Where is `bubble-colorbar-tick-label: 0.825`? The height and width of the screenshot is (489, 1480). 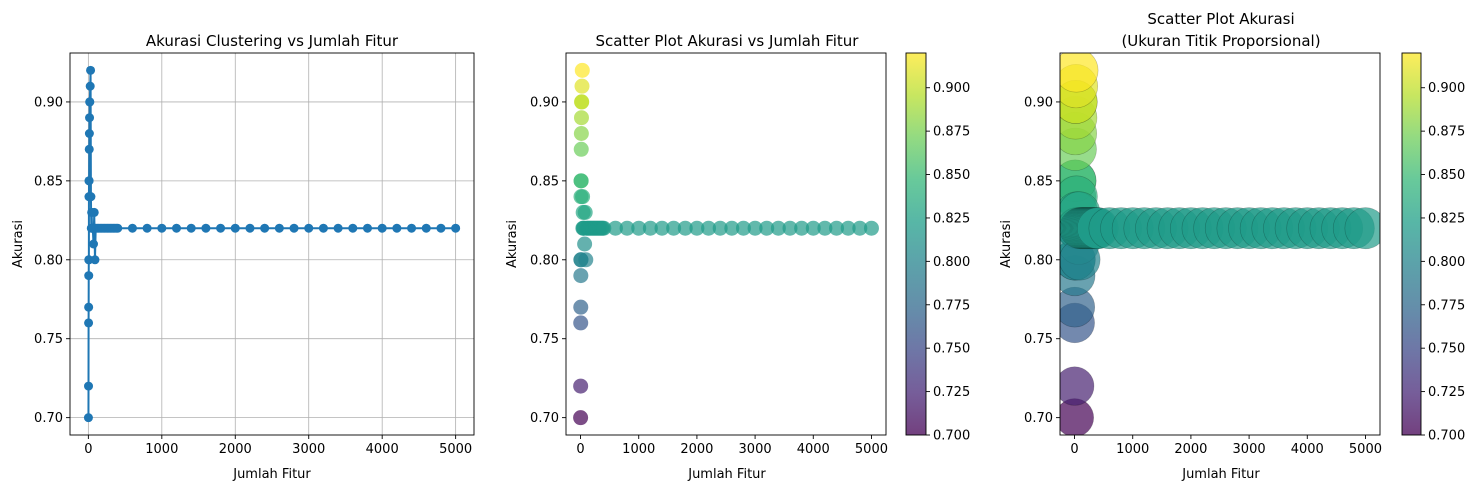 bubble-colorbar-tick-label: 0.825 is located at coordinates (1446, 218).